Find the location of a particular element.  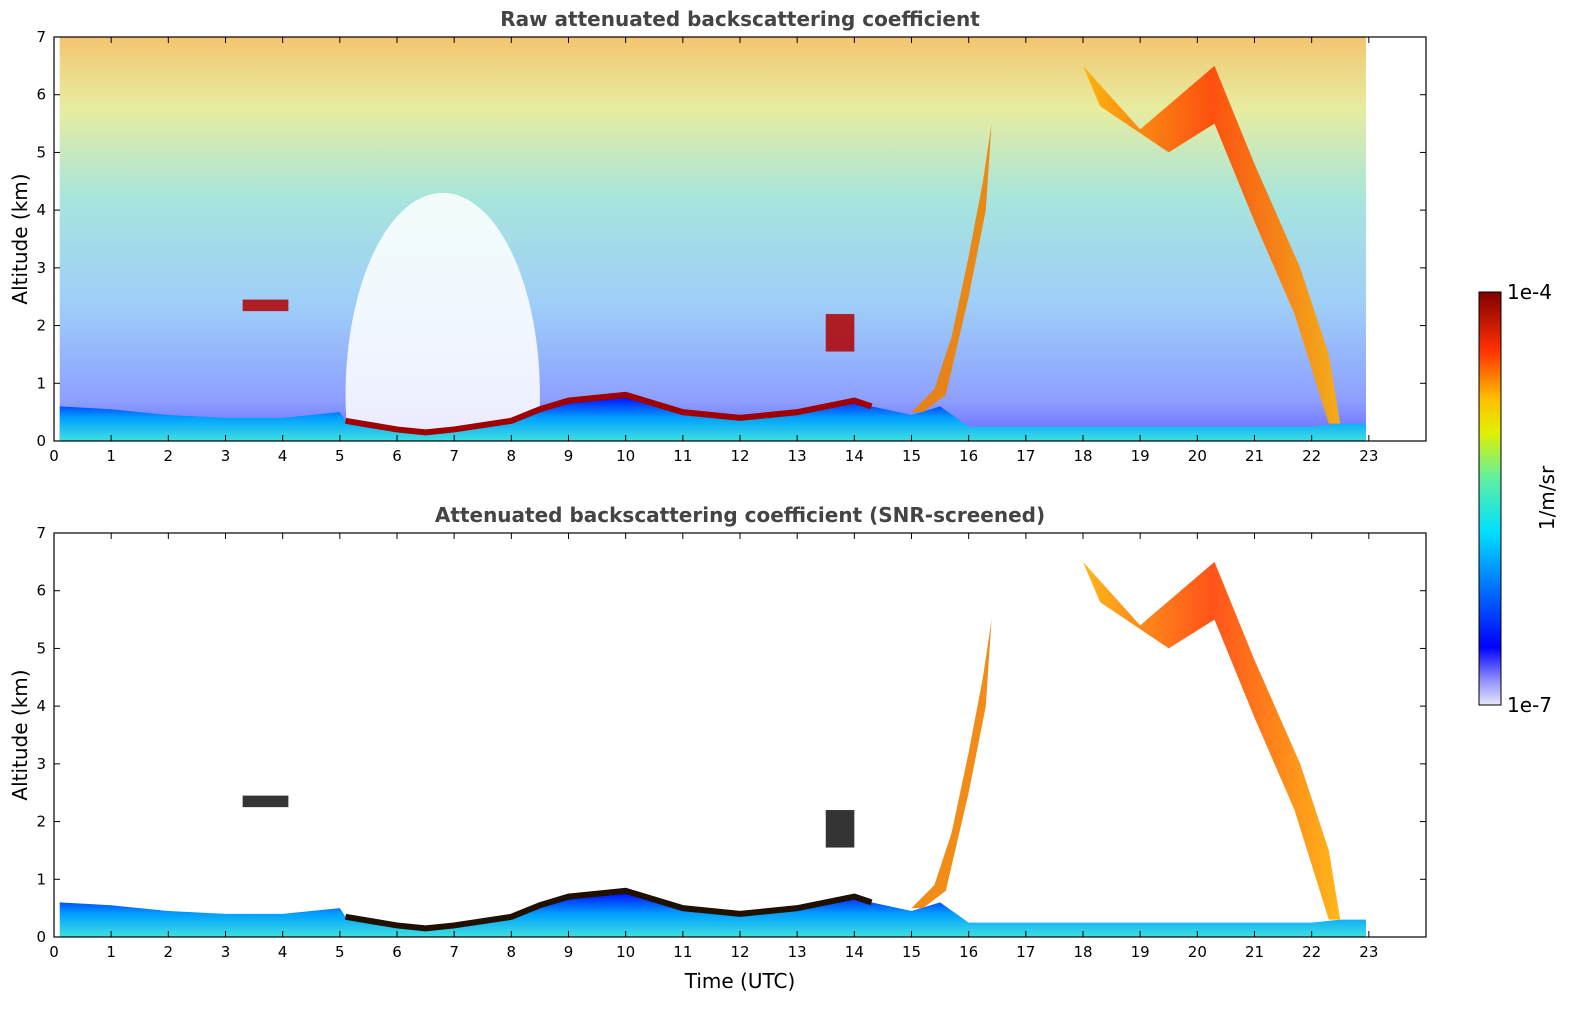

raw-y-tick-label: 5 is located at coordinates (41, 152).